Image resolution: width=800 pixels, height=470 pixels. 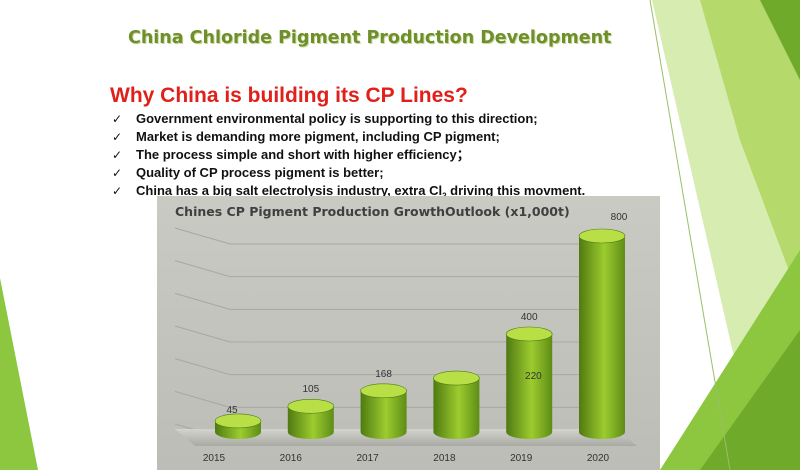 What do you see at coordinates (311, 390) in the screenshot?
I see `data-label: 105` at bounding box center [311, 390].